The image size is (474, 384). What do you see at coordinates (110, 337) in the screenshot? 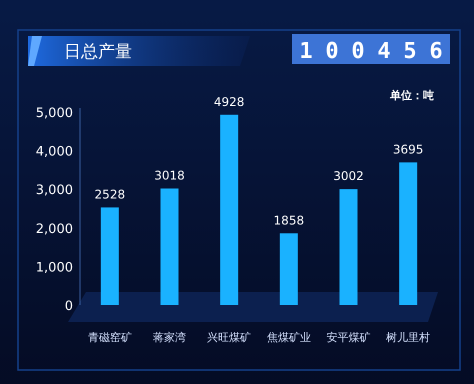
I see `x-tick-label: 青磁窑矿` at bounding box center [110, 337].